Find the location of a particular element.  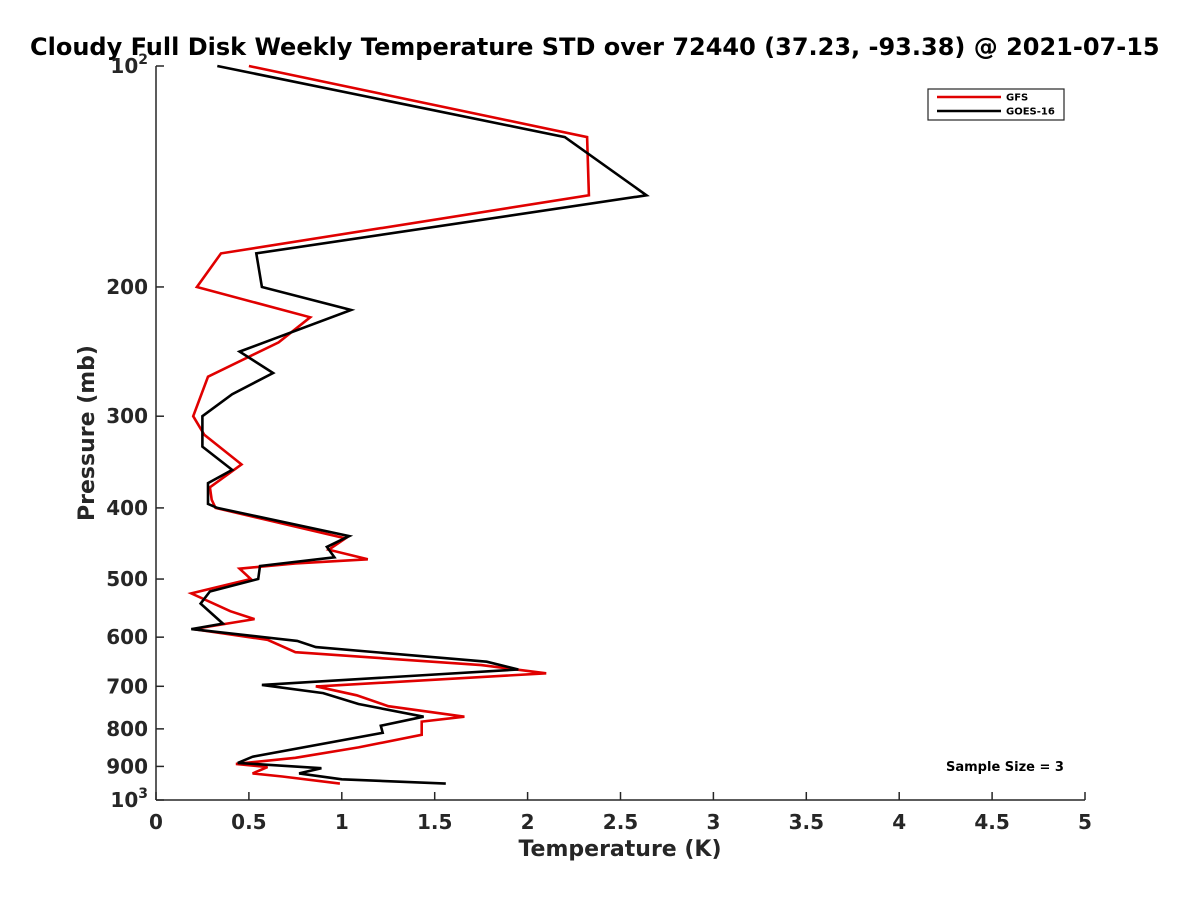

x-tick-label: 0.5 is located at coordinates (248, 822).